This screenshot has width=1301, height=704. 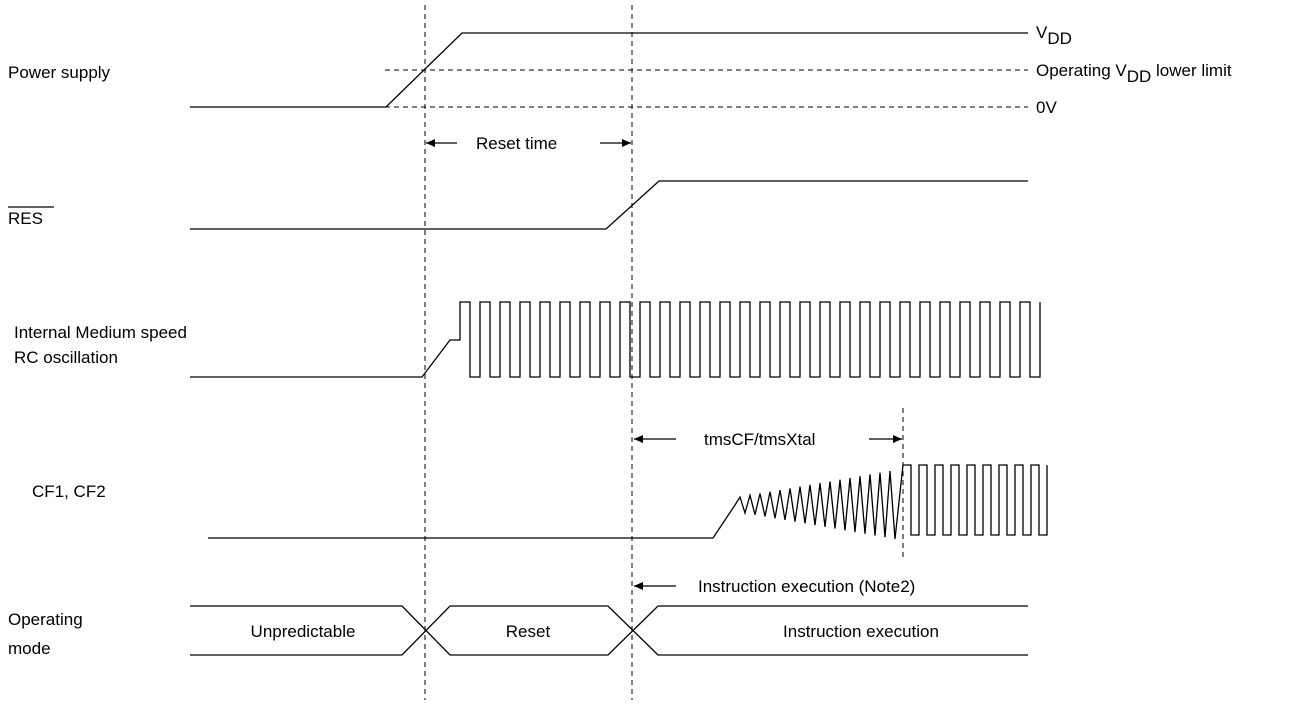 What do you see at coordinates (897, 439) in the screenshot?
I see `tms-arrowhead-right` at bounding box center [897, 439].